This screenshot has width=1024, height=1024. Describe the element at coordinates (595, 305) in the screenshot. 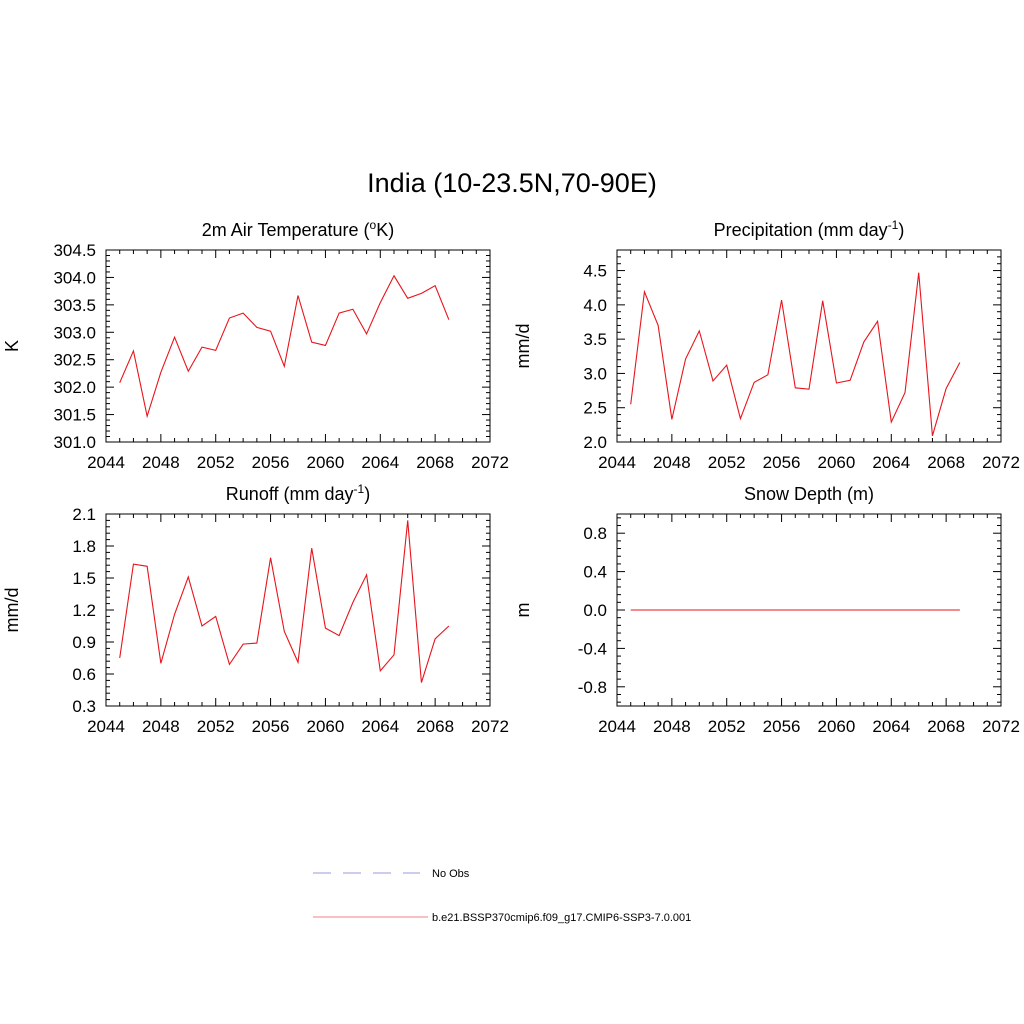

I see `y-tick-label: 4.0` at that location.